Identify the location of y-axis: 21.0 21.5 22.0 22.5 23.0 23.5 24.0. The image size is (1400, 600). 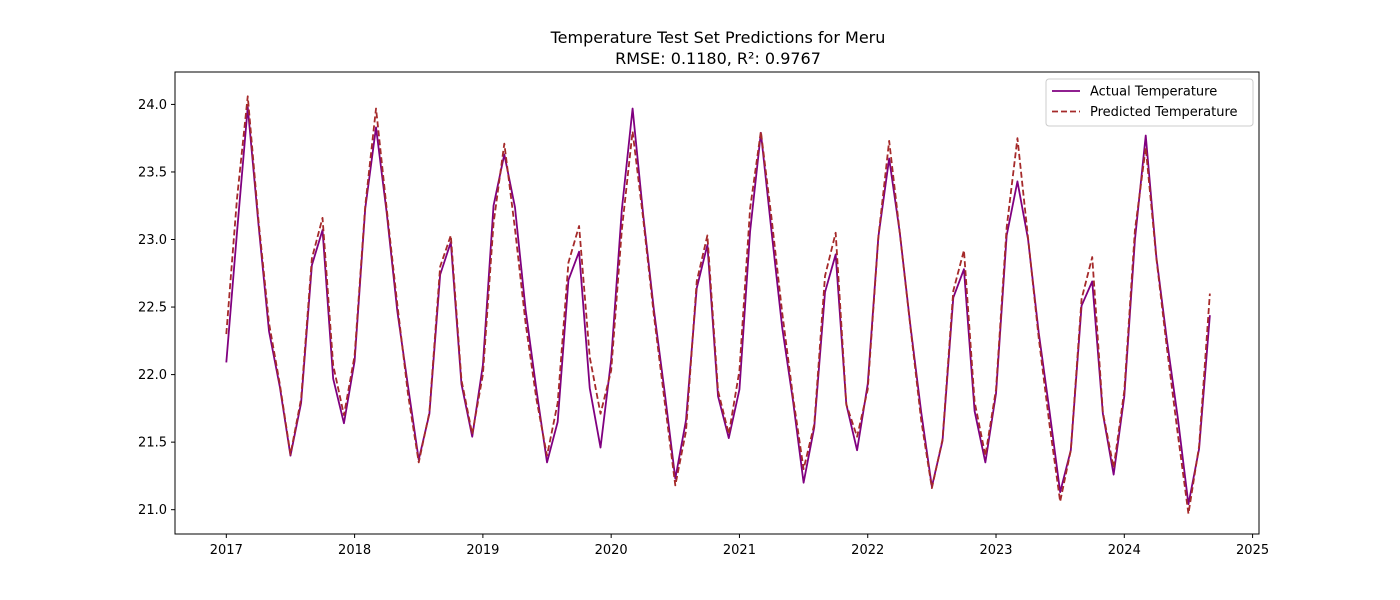
(156, 308).